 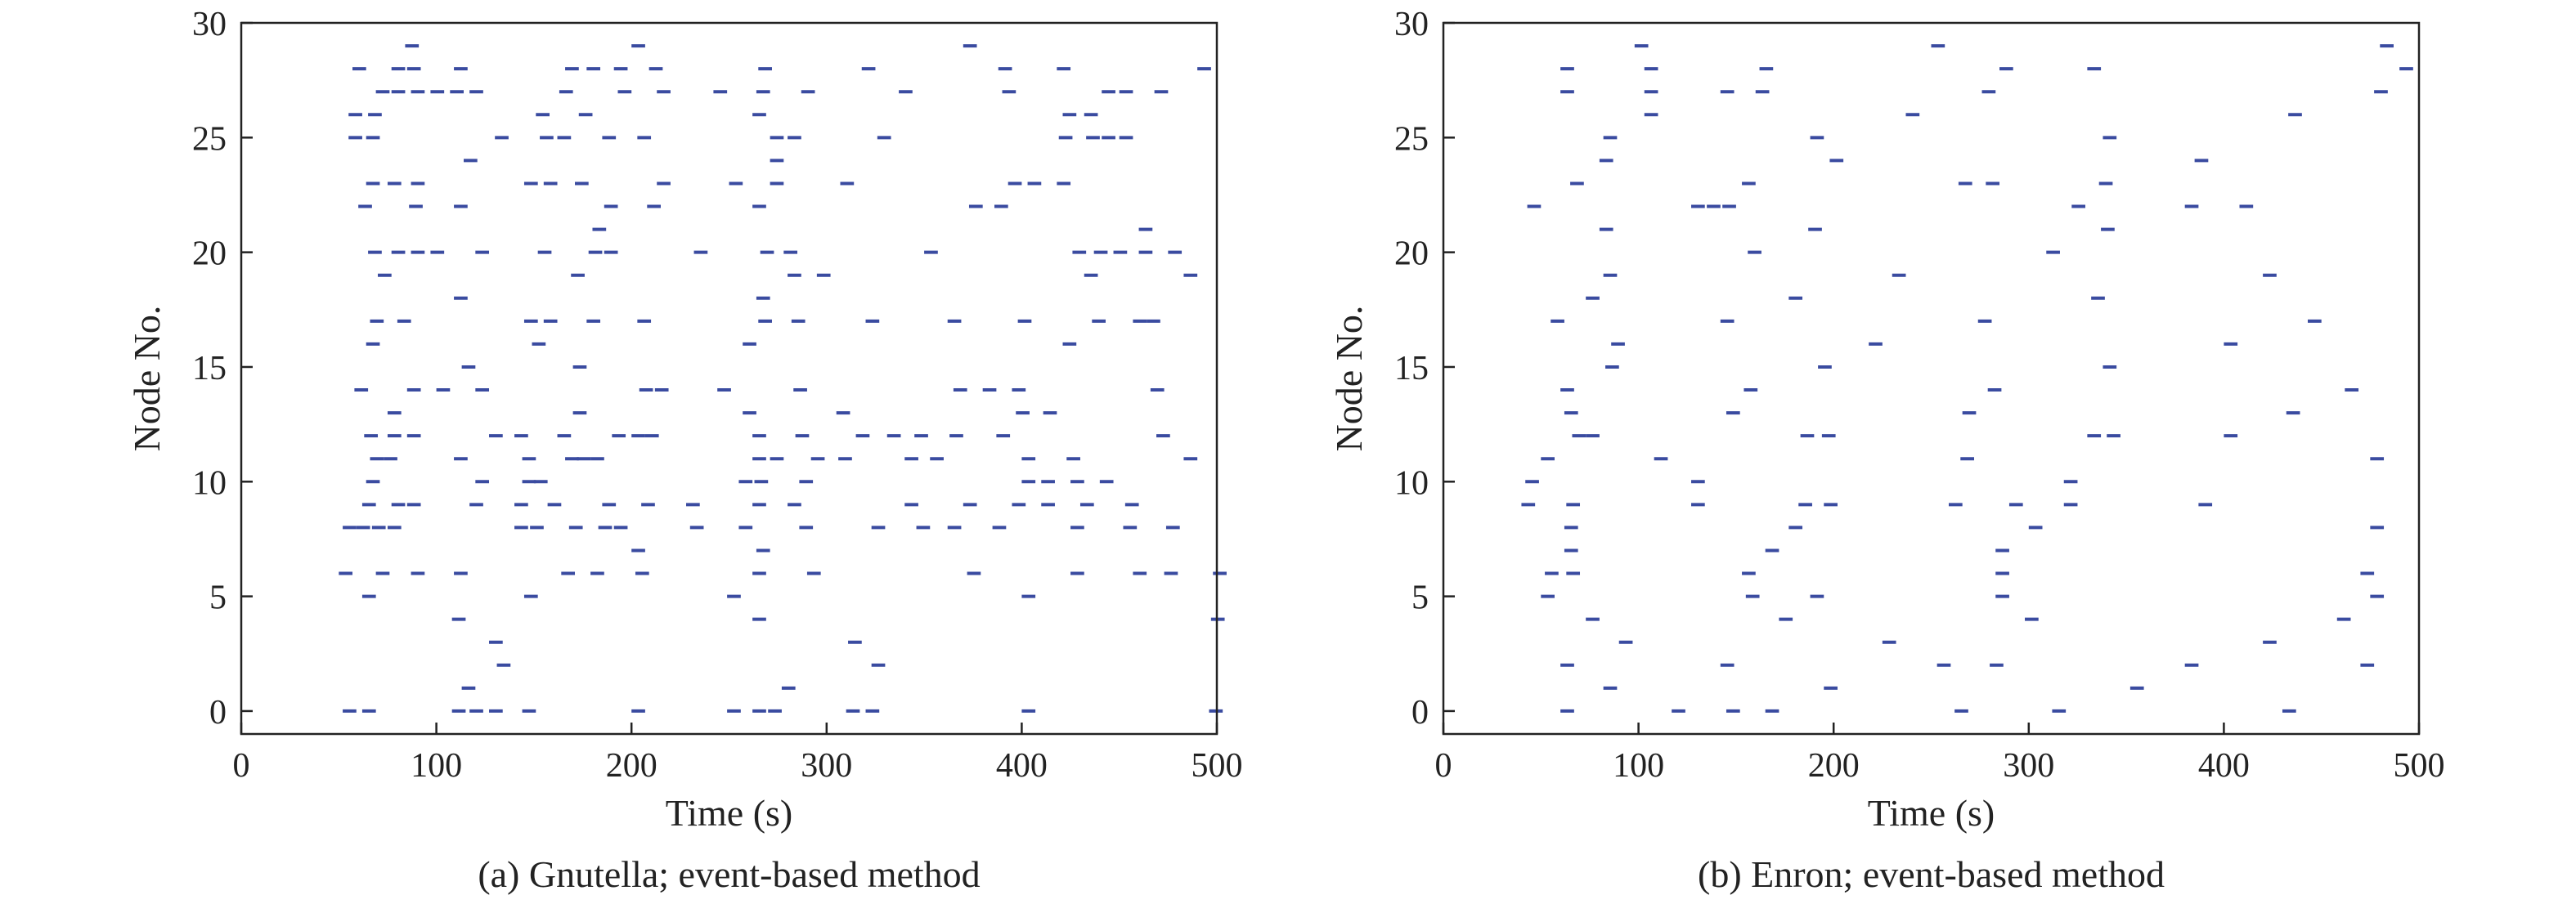 What do you see at coordinates (1931, 874) in the screenshot?
I see `panel-caption: (b) Enron; event-based method` at bounding box center [1931, 874].